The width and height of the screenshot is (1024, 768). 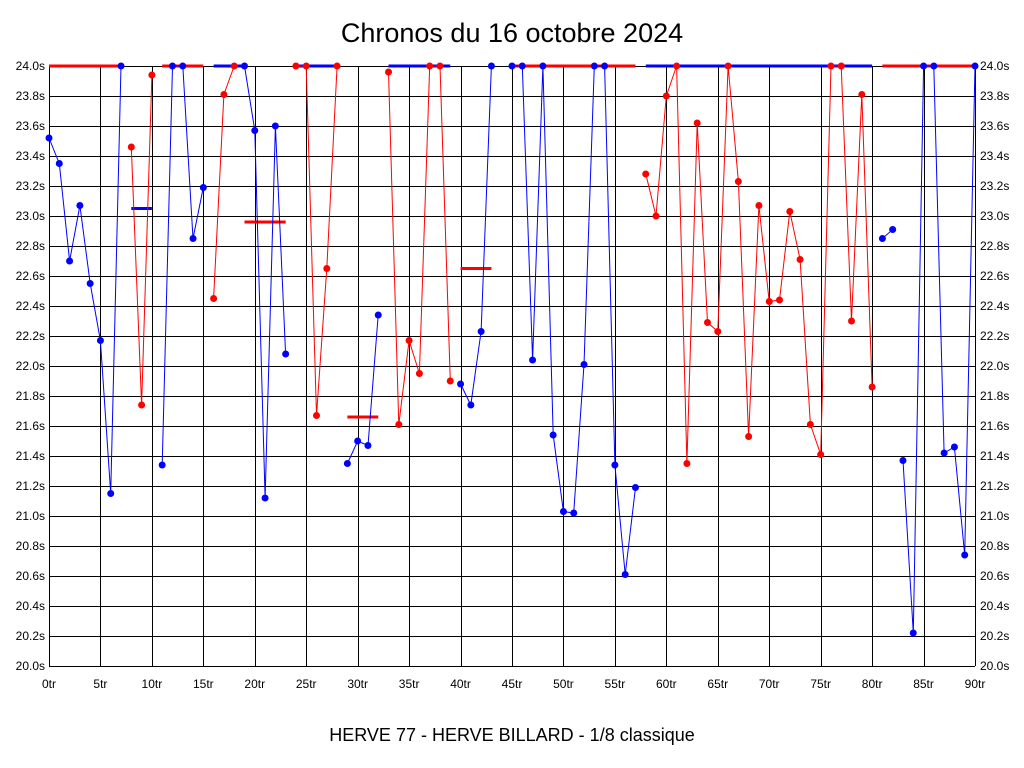 What do you see at coordinates (563, 684) in the screenshot?
I see `x-tick-label: 50tr` at bounding box center [563, 684].